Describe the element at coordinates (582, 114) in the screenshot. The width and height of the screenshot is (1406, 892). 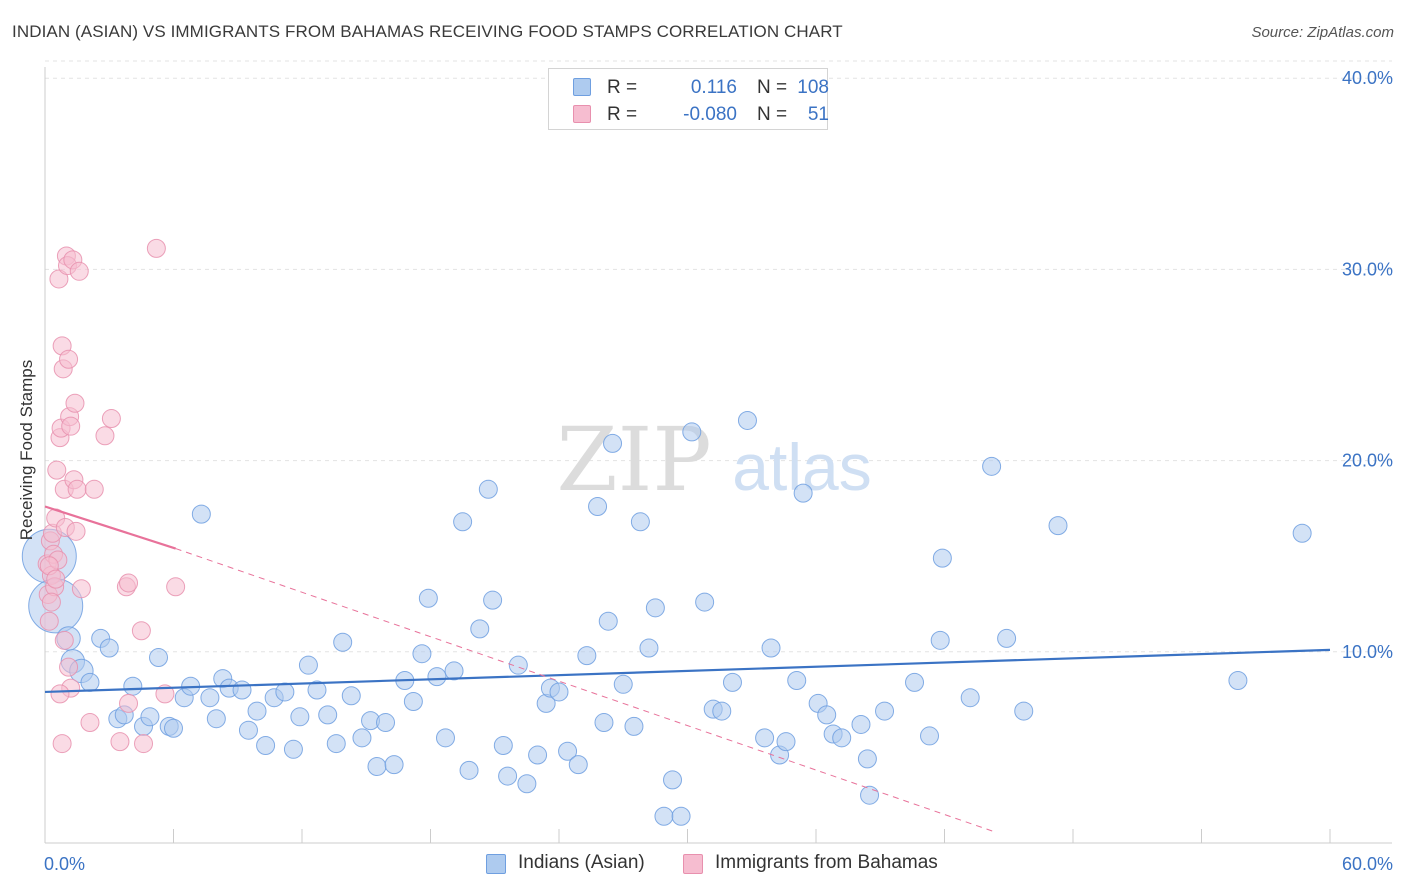
I see `legend-swatch-bahamas` at that location.